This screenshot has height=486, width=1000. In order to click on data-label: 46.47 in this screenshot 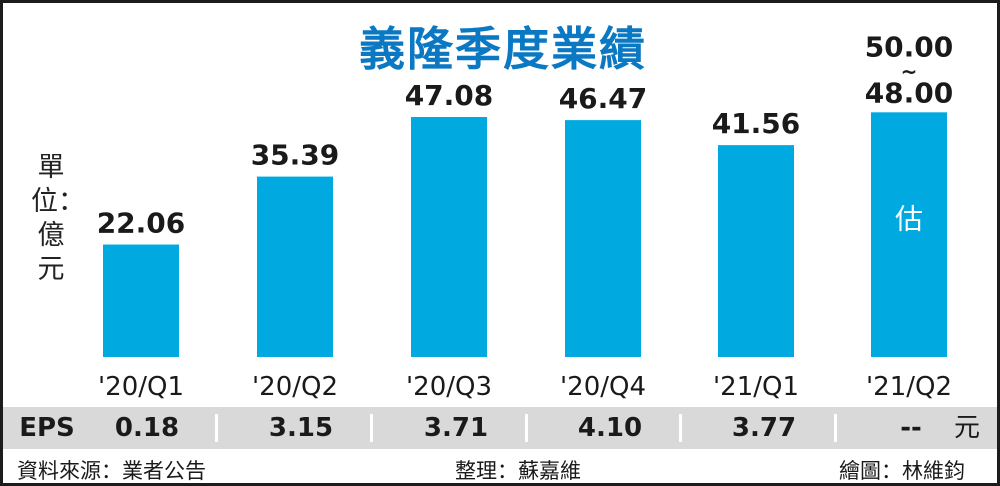, I will do `click(603, 98)`.